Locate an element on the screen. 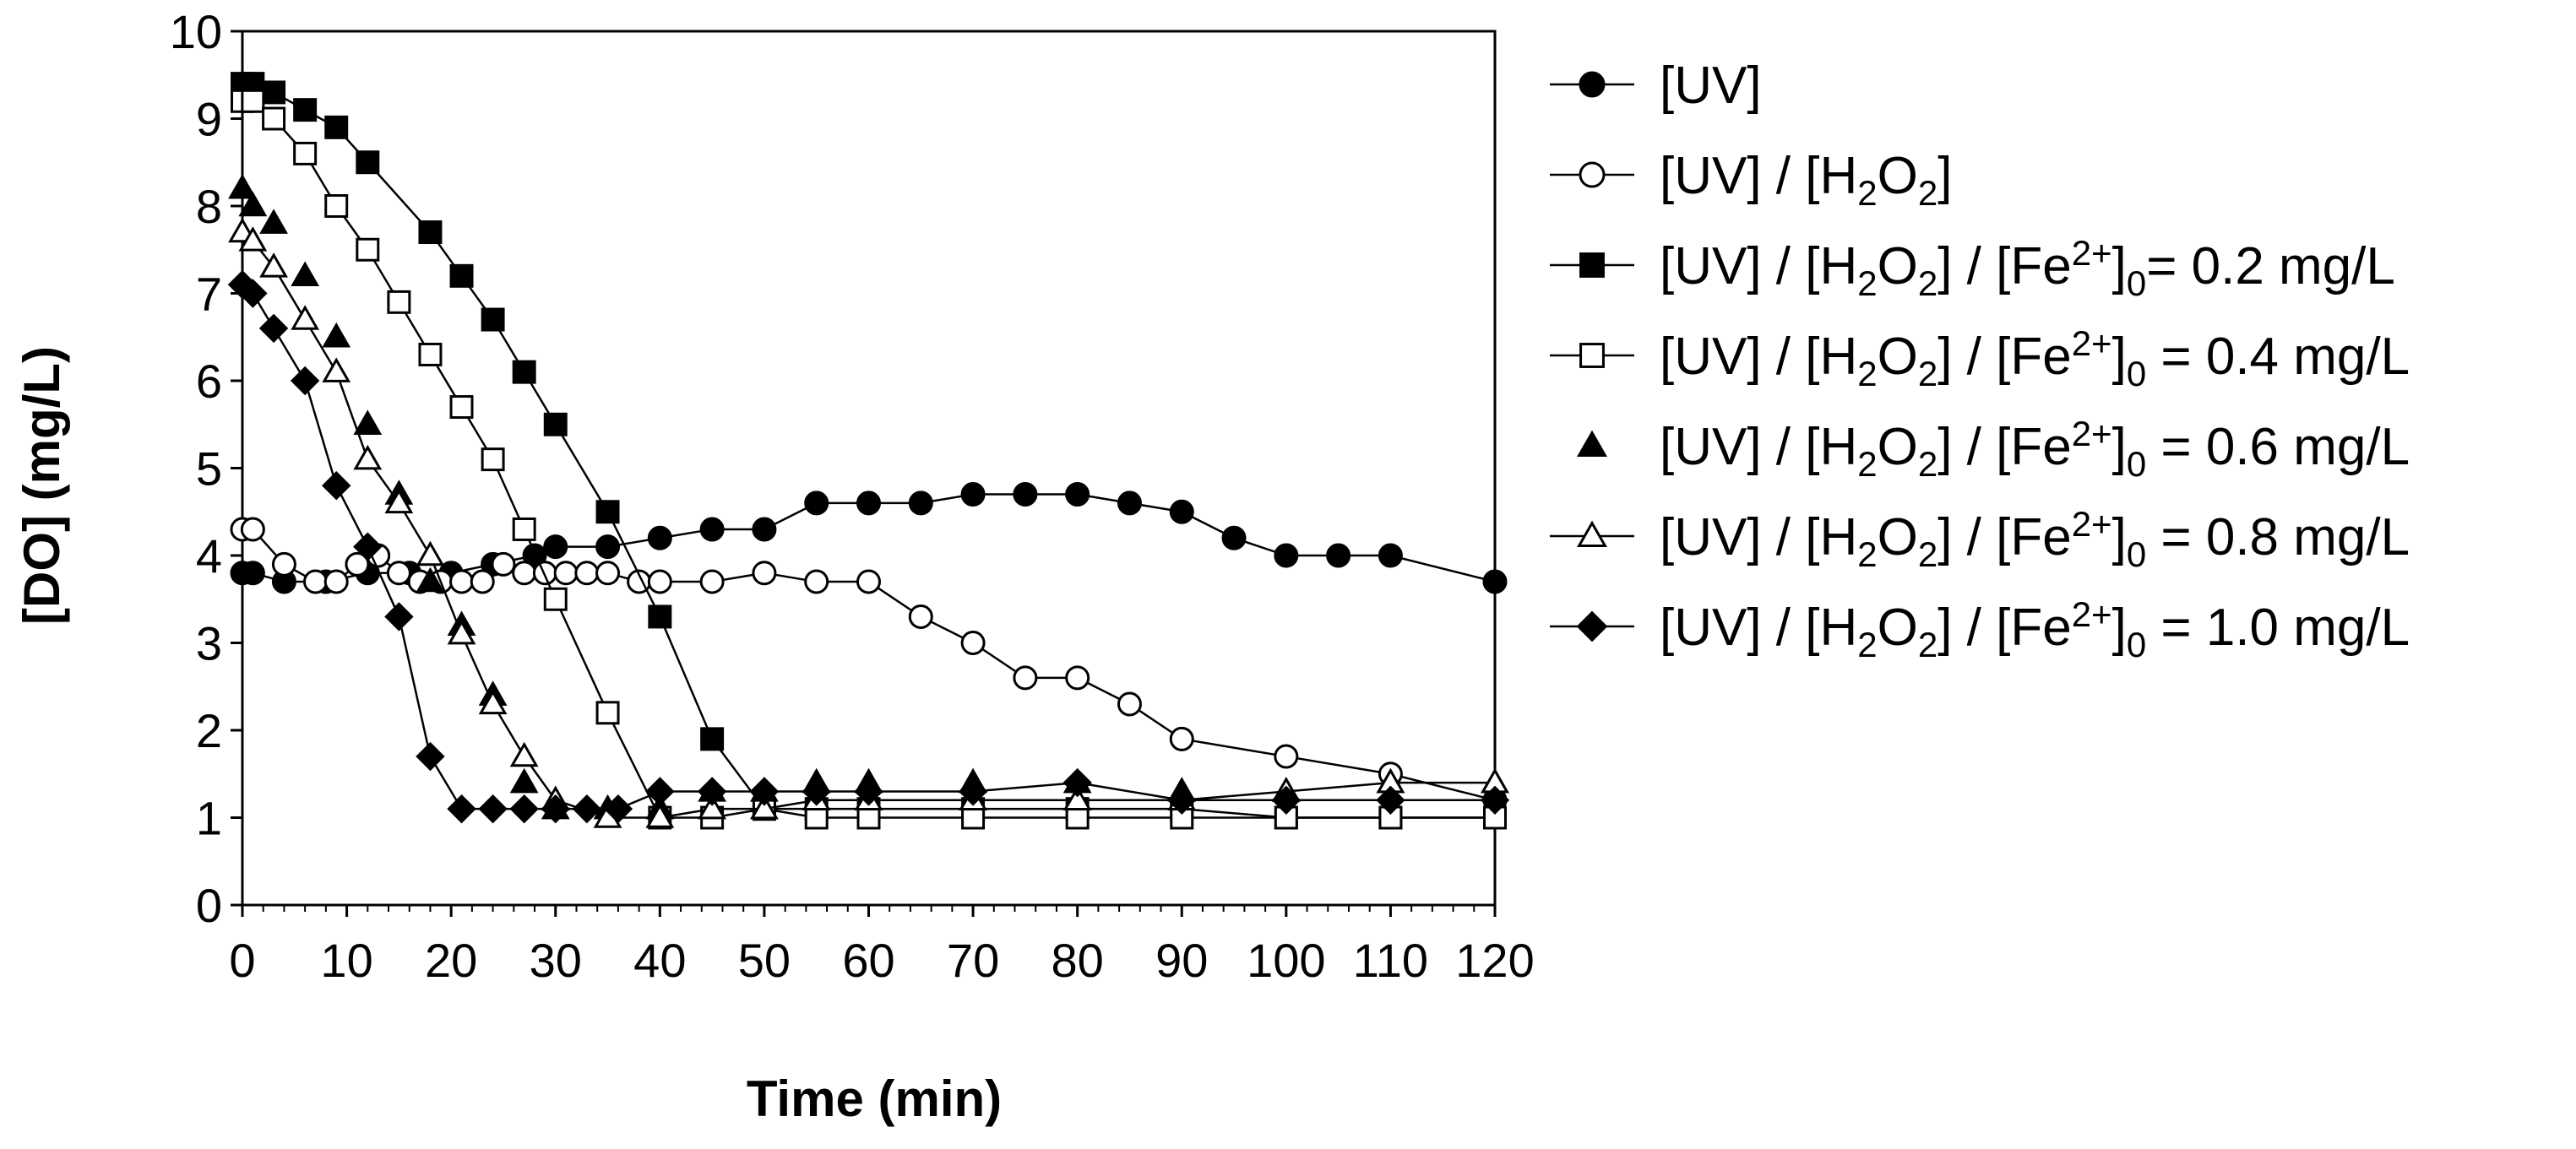 This screenshot has width=2576, height=1149. legend-item-uv_h2o2: [UV] / [H2​O2​] is located at coordinates (1751, 180).